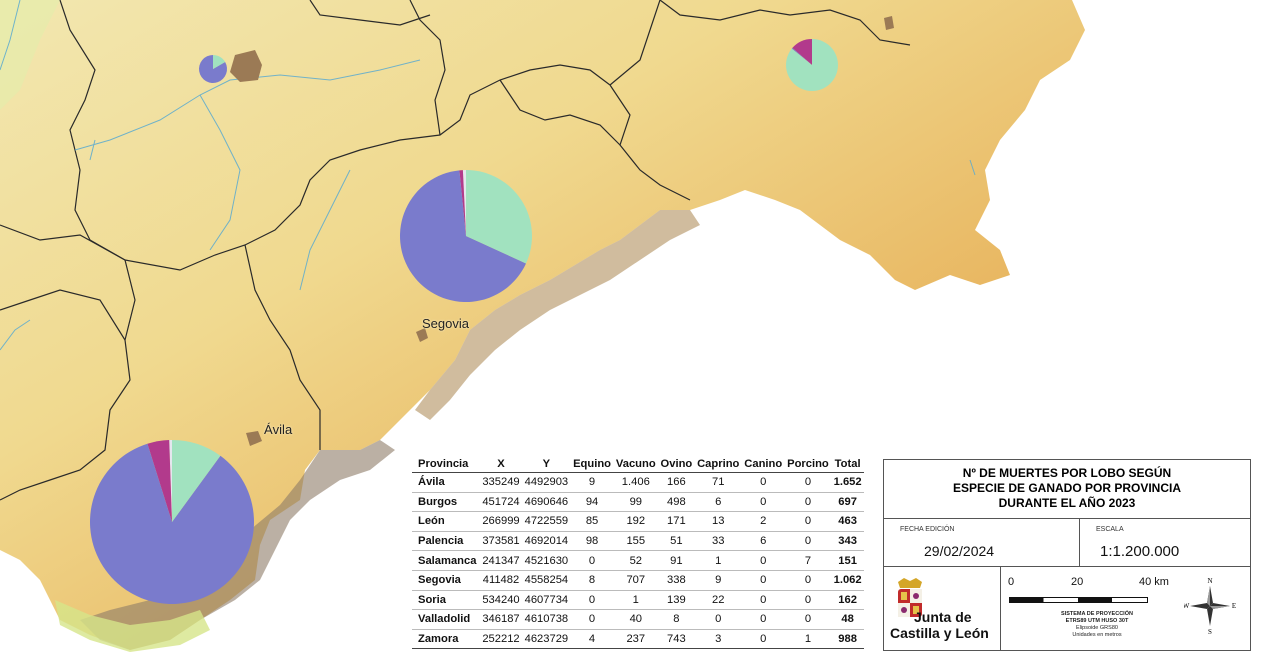 This screenshot has width=1280, height=669. What do you see at coordinates (446, 482) in the screenshot?
I see `province-cell: Ávila` at bounding box center [446, 482].